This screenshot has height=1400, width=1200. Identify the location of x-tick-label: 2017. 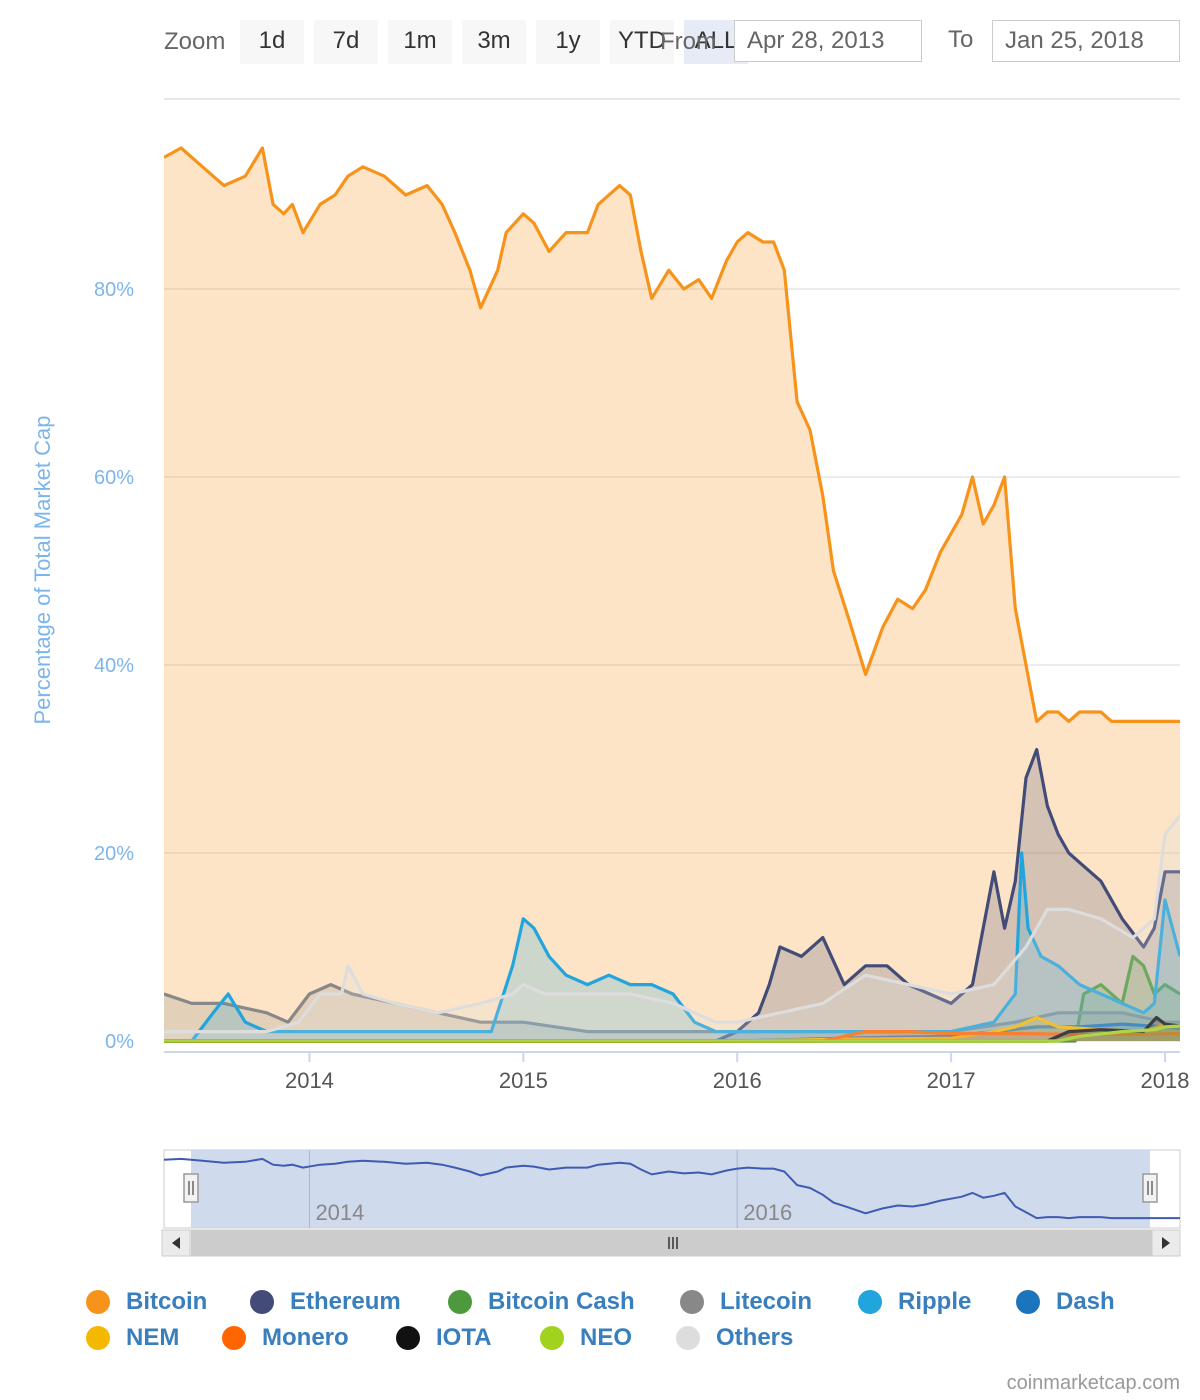
(951, 1080).